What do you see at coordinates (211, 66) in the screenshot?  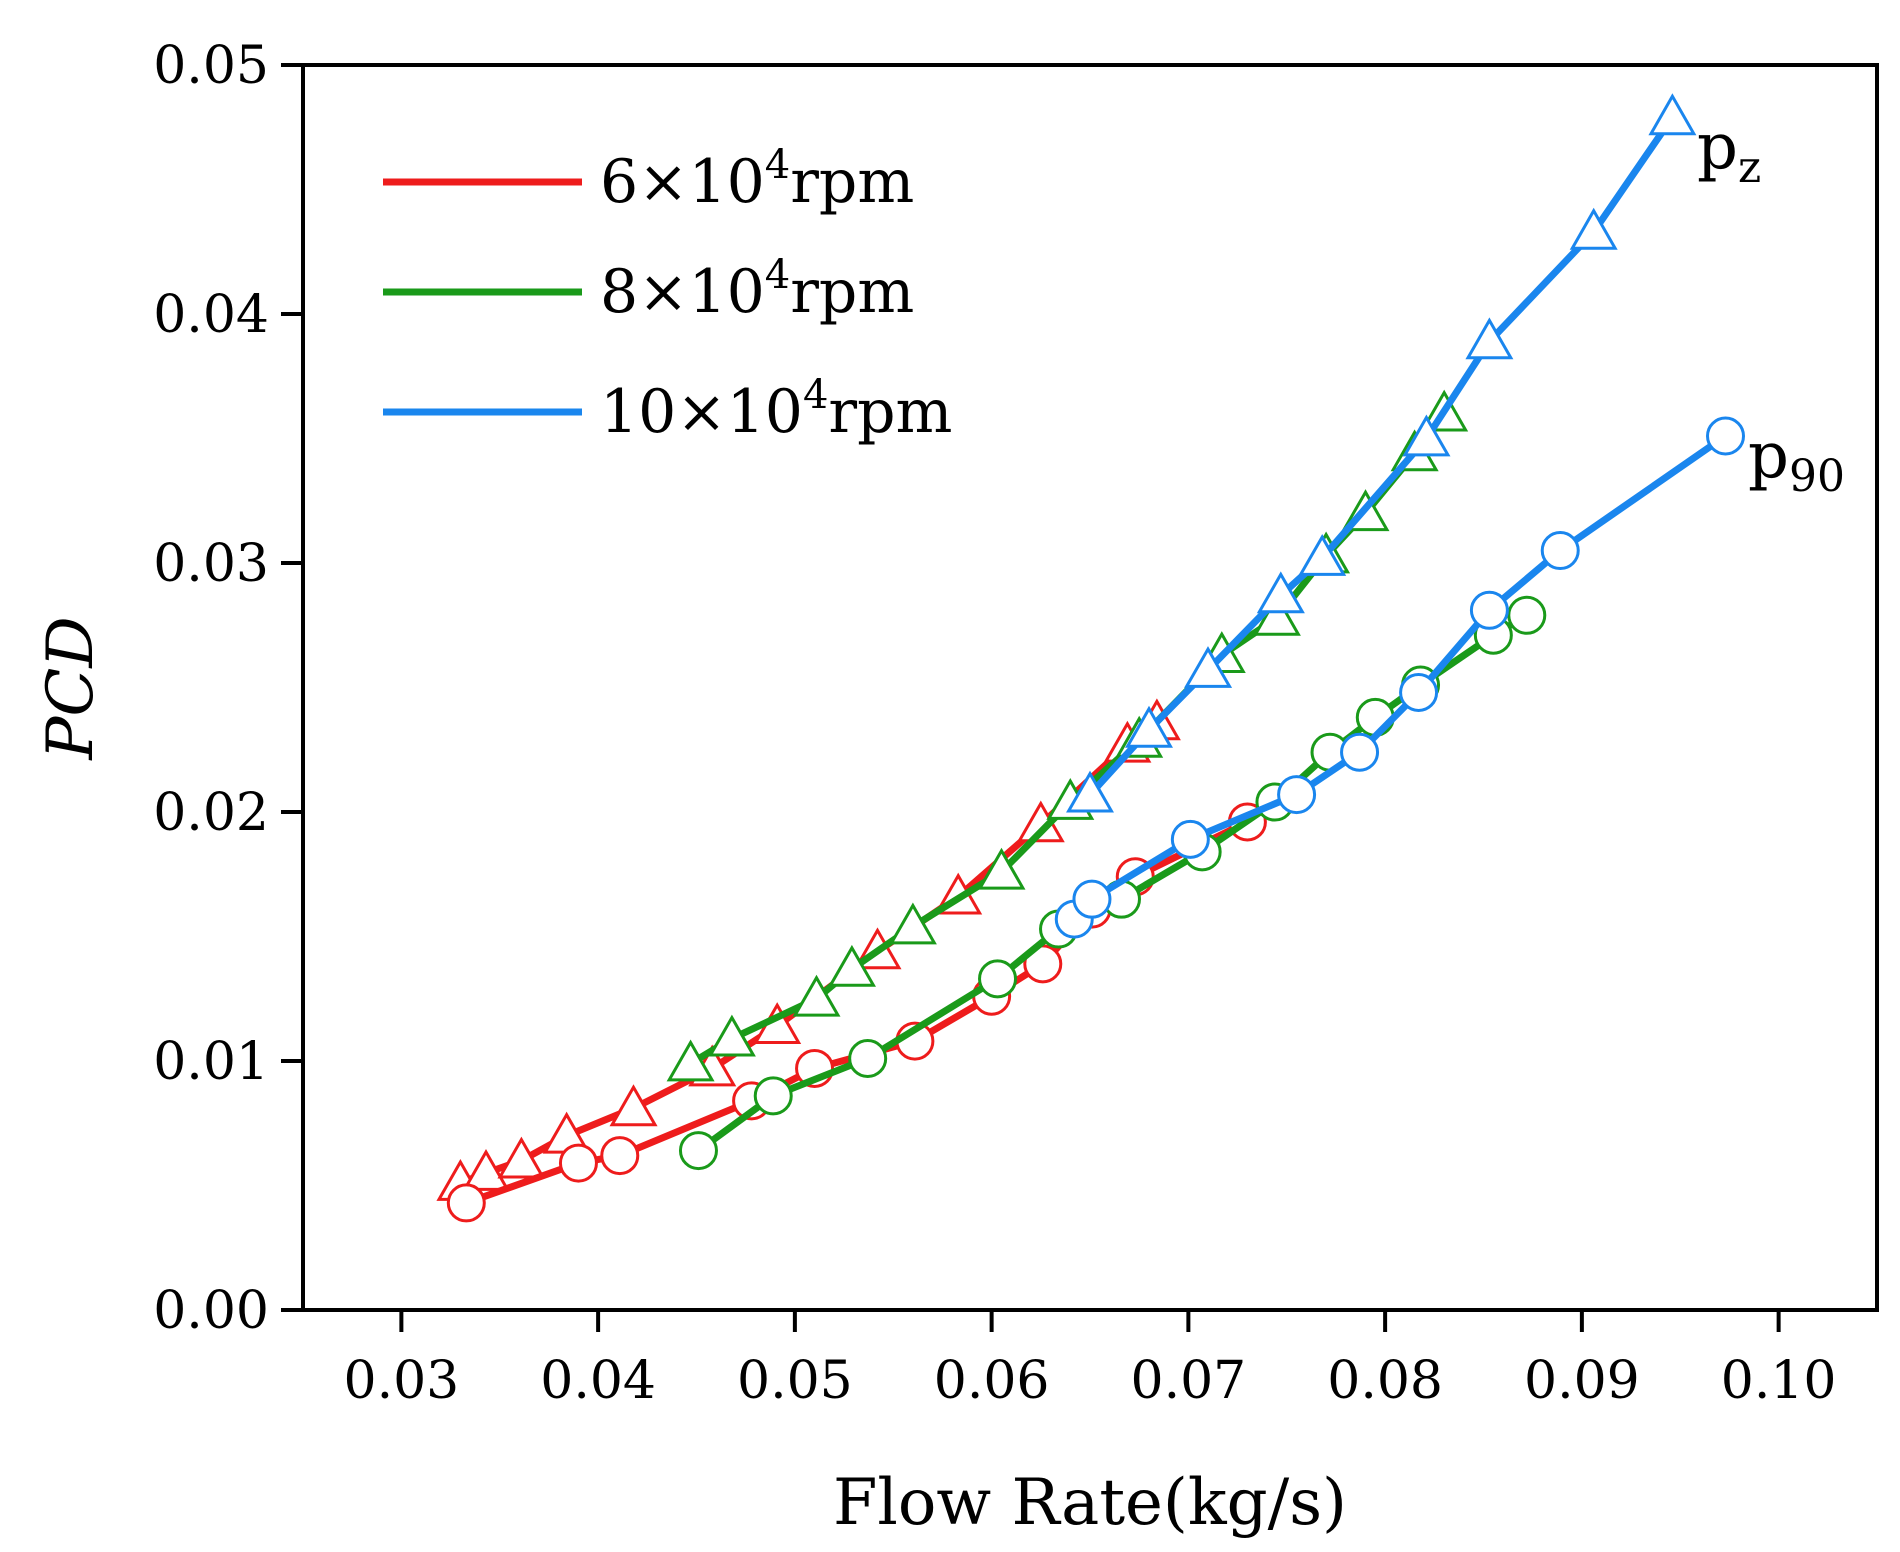 I see `y-tick-label: 0.05` at bounding box center [211, 66].